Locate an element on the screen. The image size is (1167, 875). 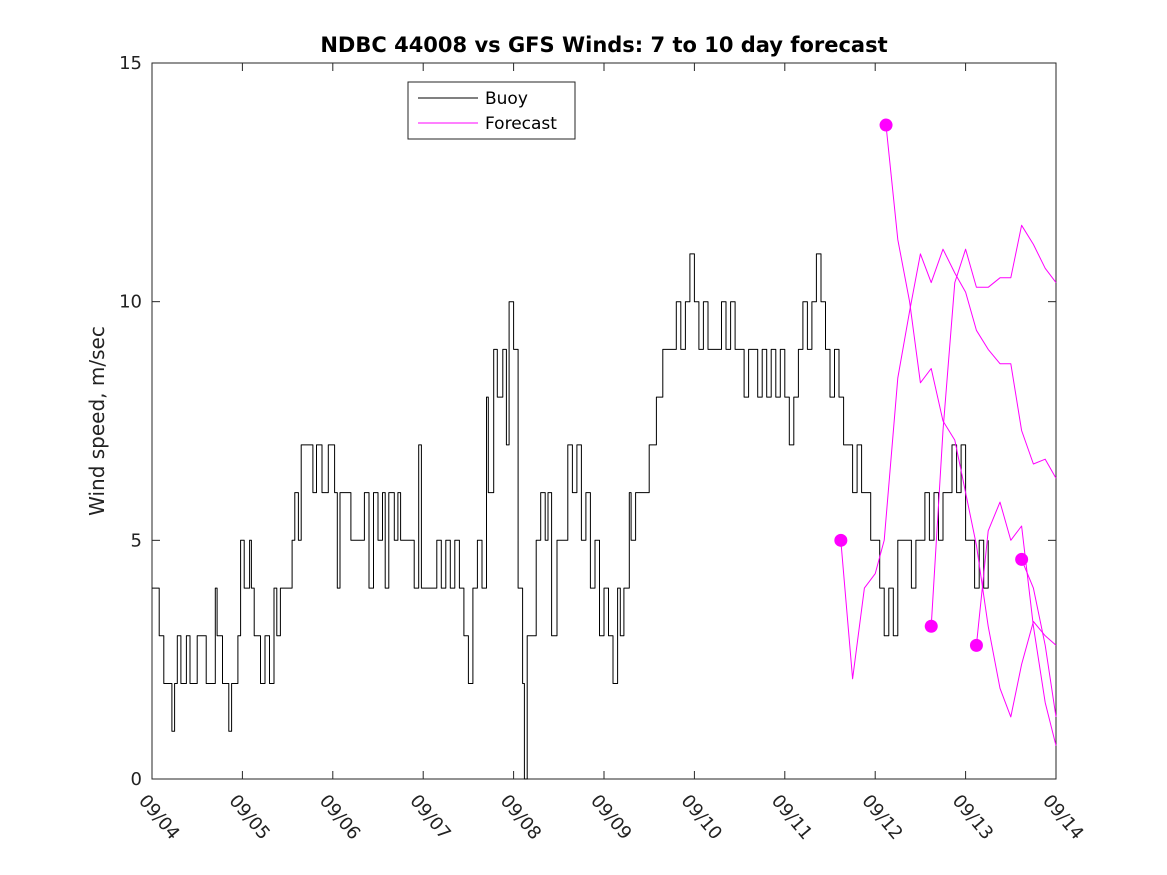
legend-label-buoy: Buoy is located at coordinates (506, 99).